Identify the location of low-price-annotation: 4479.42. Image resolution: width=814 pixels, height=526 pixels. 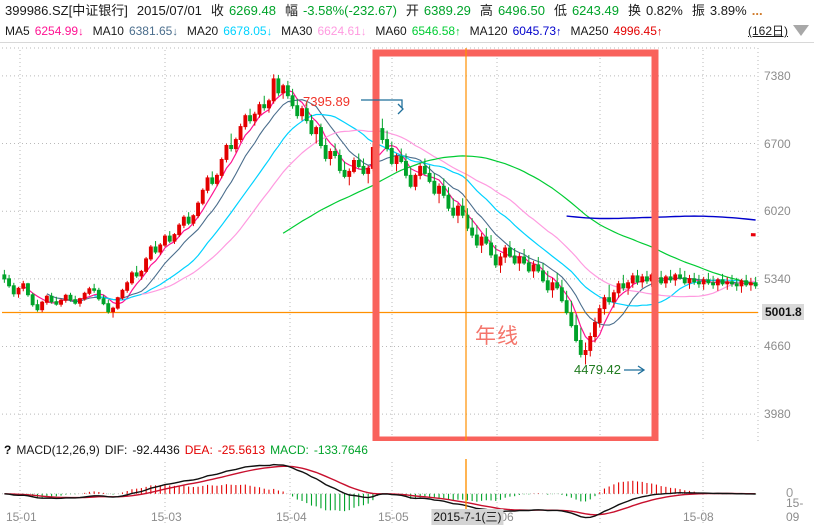
(597, 369).